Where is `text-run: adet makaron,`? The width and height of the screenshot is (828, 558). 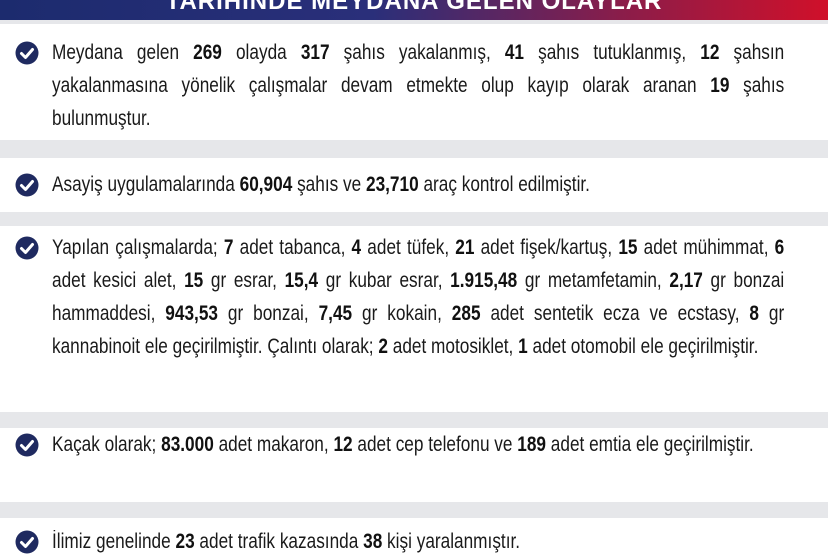
text-run: adet makaron, is located at coordinates (273, 444).